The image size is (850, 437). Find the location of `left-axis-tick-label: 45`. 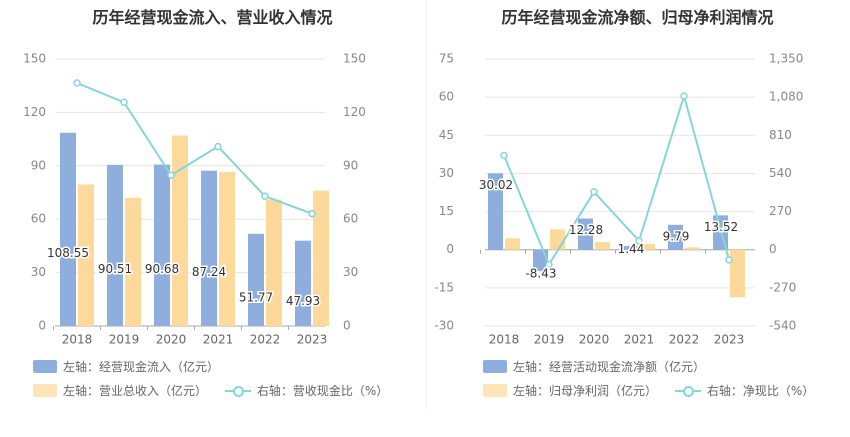

left-axis-tick-label: 45 is located at coordinates (446, 135).